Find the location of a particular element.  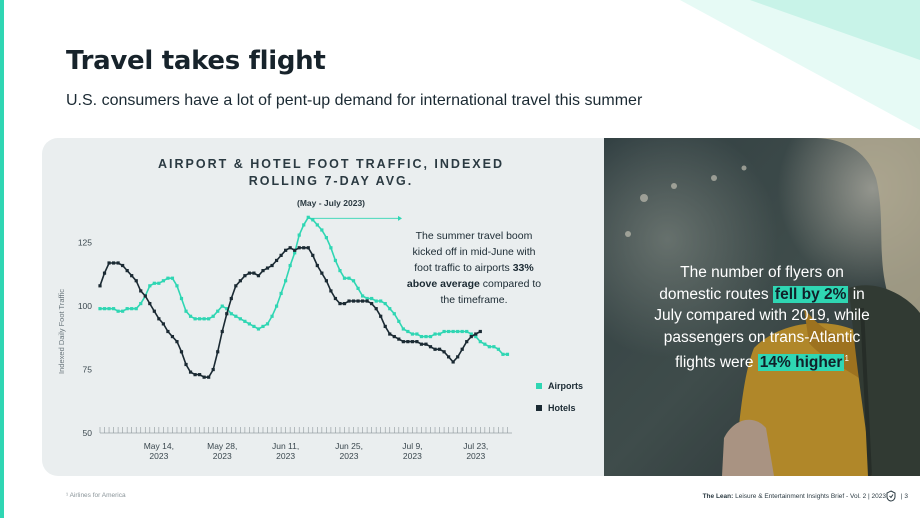

y-axis-label: Indexed Daily Foot Traffic is located at coordinates (61, 331).